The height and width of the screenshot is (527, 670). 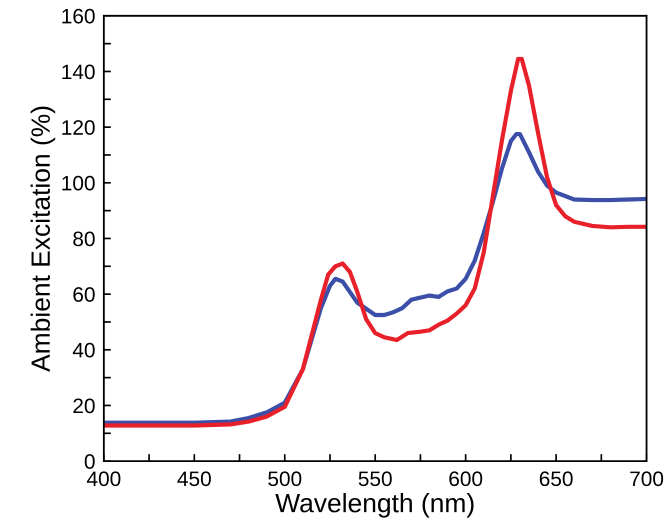 What do you see at coordinates (83, 350) in the screenshot?
I see `y-tick-label: 40` at bounding box center [83, 350].